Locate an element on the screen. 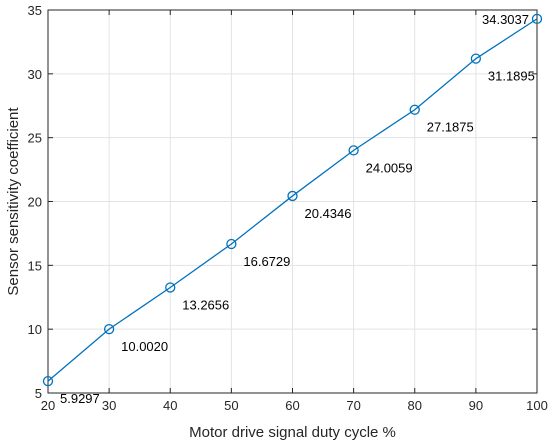  x-tick-label: 40 is located at coordinates (170, 405).